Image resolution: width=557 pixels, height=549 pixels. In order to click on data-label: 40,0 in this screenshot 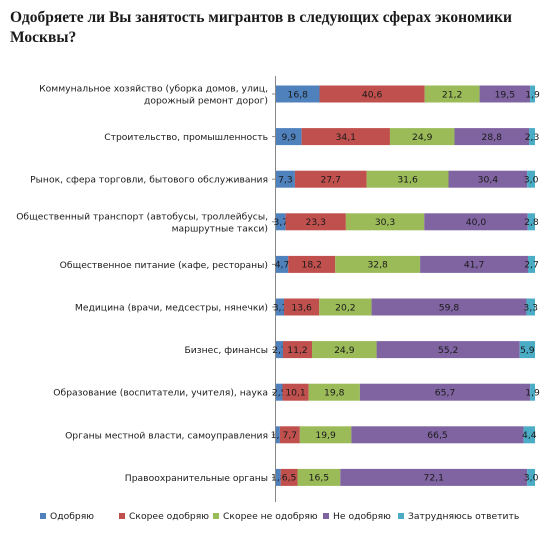, I will do `click(476, 222)`.